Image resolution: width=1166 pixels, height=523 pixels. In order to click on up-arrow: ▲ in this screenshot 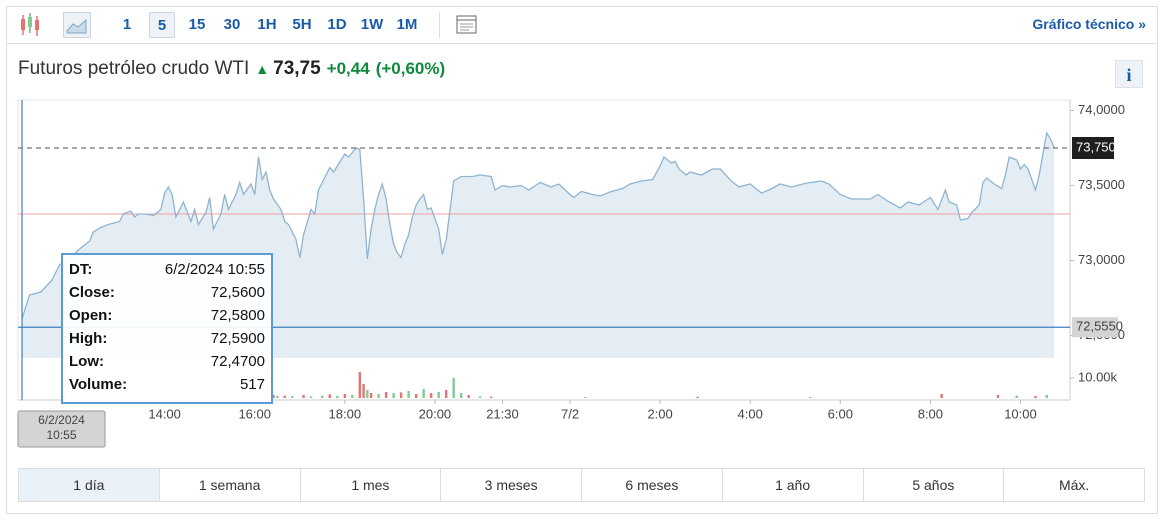, I will do `click(262, 69)`.